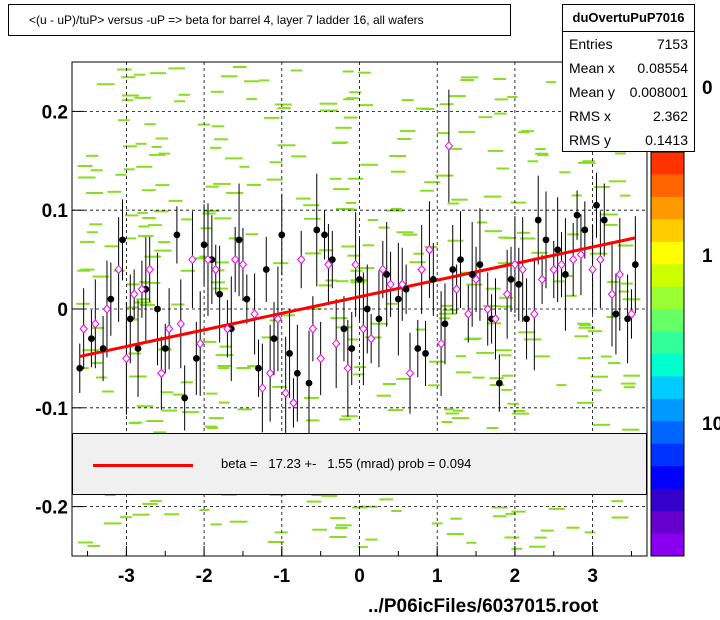 This screenshot has height=620, width=720. What do you see at coordinates (667, 354) in the screenshot?
I see `colorbar-frame` at bounding box center [667, 354].